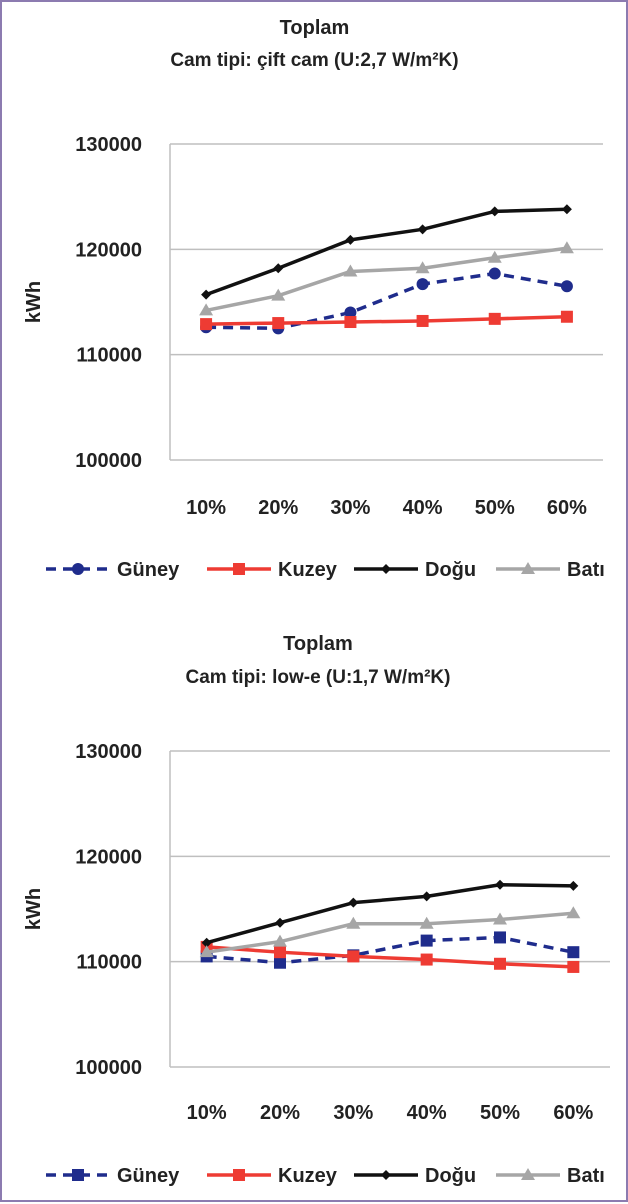 The image size is (628, 1204). I want to click on chart-subtitle: Cam tipi: çift cam (U:2,7 W/m²K), so click(314, 60).